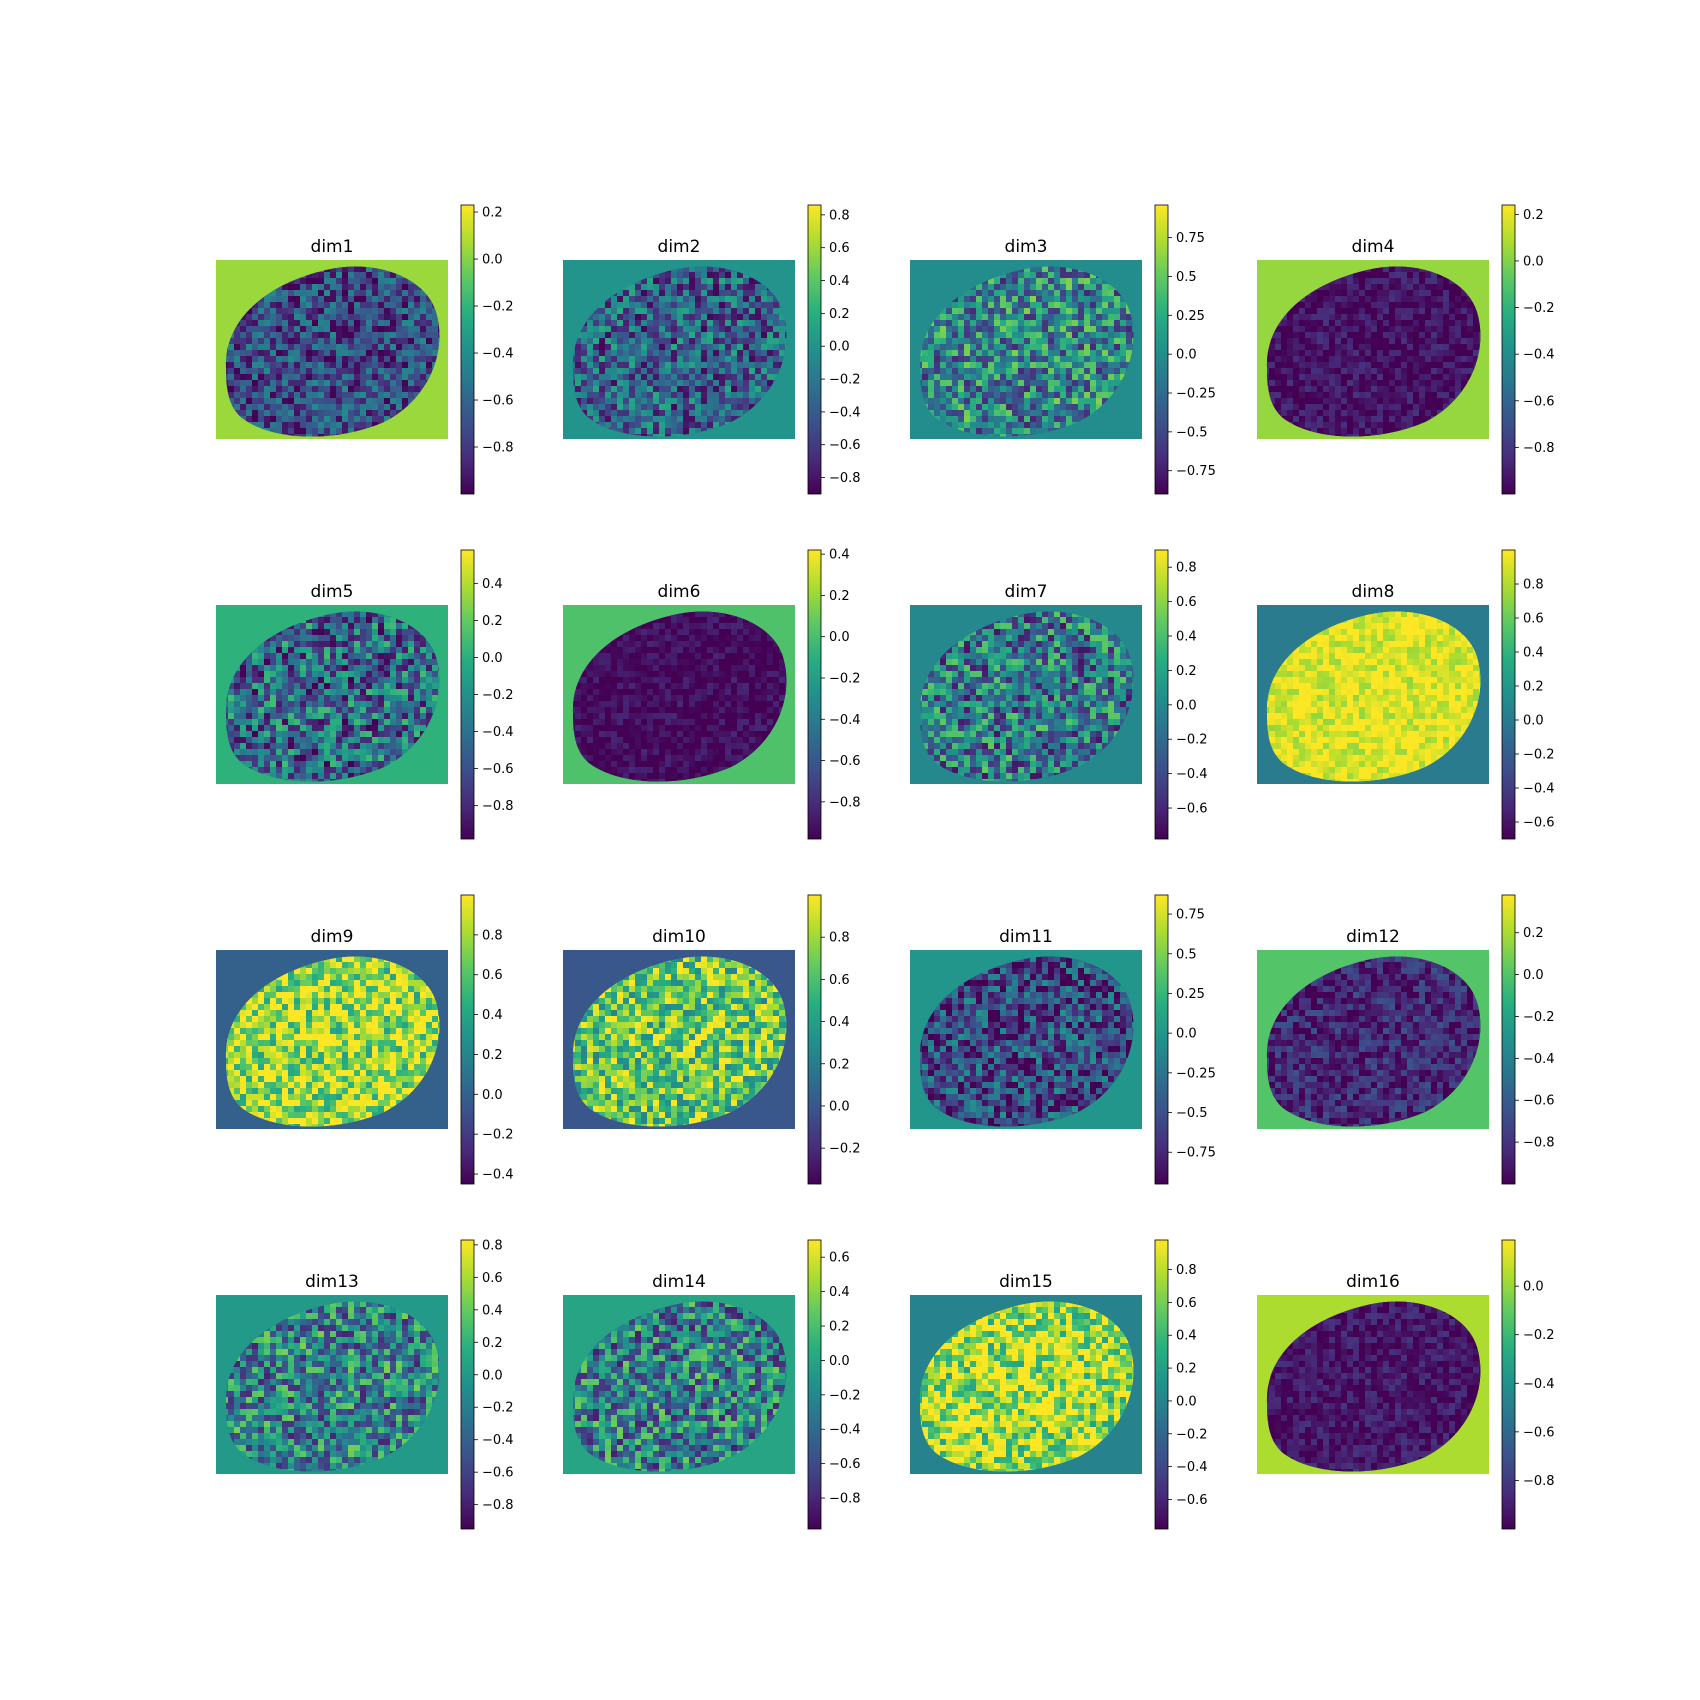 This screenshot has width=1700, height=1700. What do you see at coordinates (1026, 247) in the screenshot?
I see `panel-title: dim3` at bounding box center [1026, 247].